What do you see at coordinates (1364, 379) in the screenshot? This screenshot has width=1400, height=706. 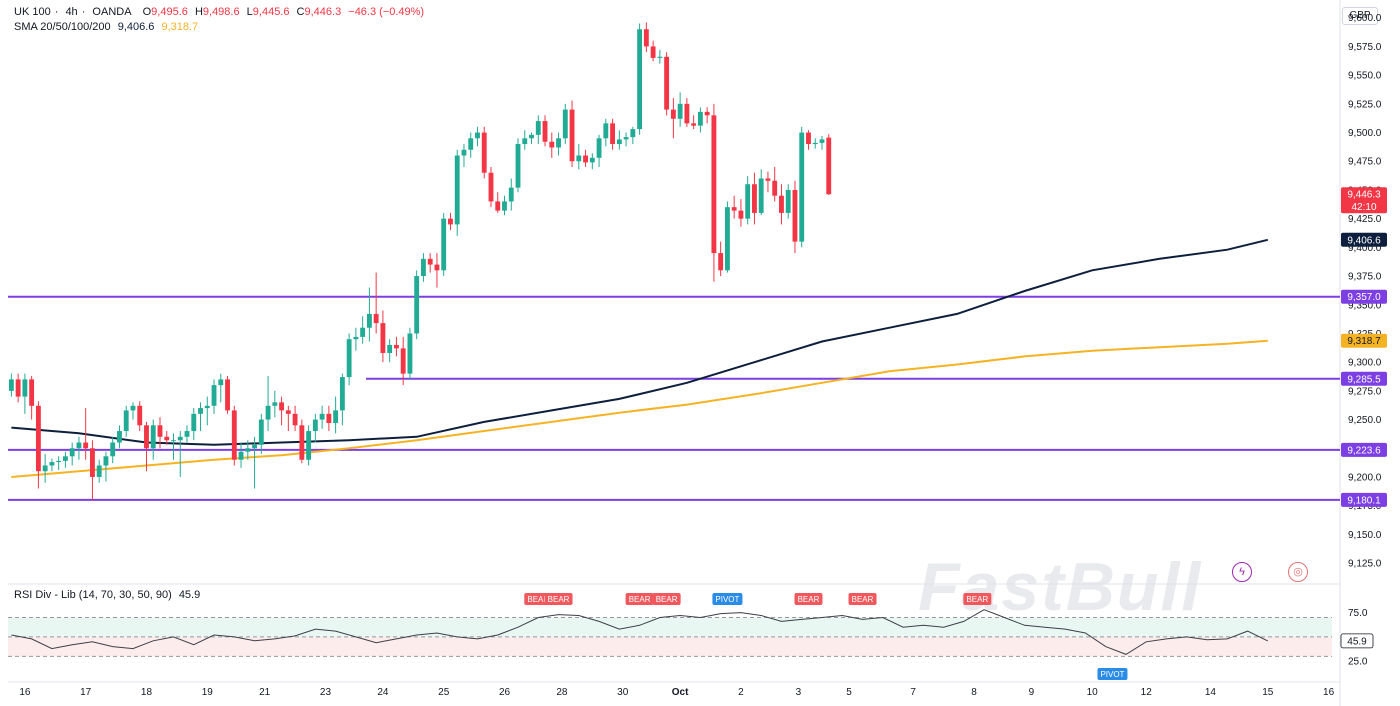 I see `price-tag-label: 9,285.5` at bounding box center [1364, 379].